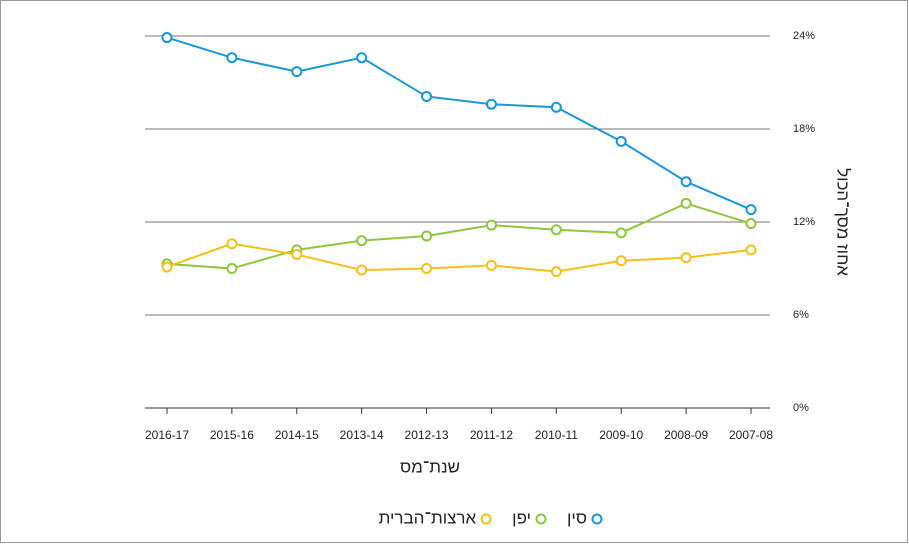 This screenshot has width=909, height=544. I want to click on x-axis-title: שנת־מס, so click(430, 466).